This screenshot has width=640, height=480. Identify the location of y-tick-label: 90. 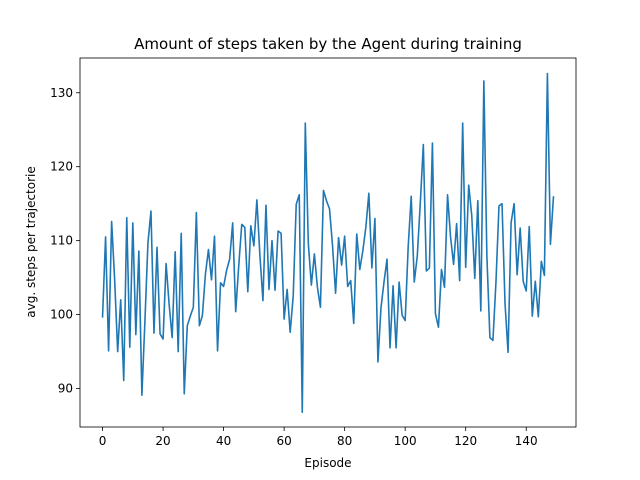
(65, 389).